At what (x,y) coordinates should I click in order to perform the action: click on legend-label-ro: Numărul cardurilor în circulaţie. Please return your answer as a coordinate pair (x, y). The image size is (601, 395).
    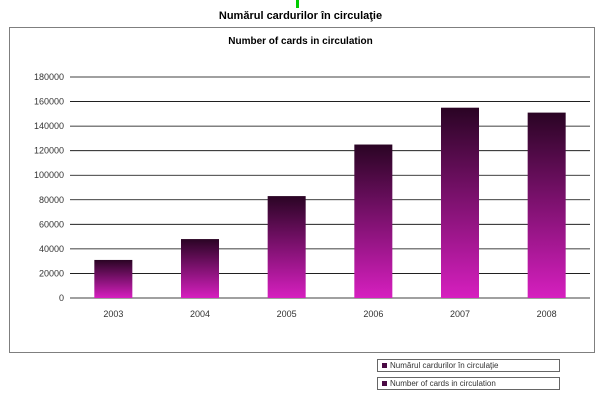
    Looking at the image, I should click on (444, 365).